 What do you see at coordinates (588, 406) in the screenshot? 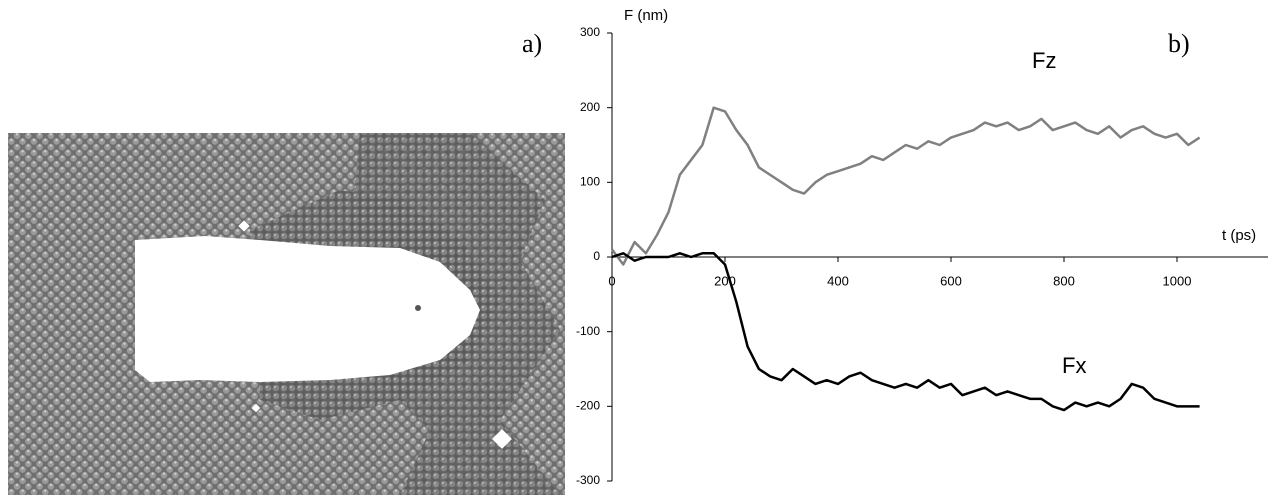
I see `y-tick-label: -200` at bounding box center [588, 406].